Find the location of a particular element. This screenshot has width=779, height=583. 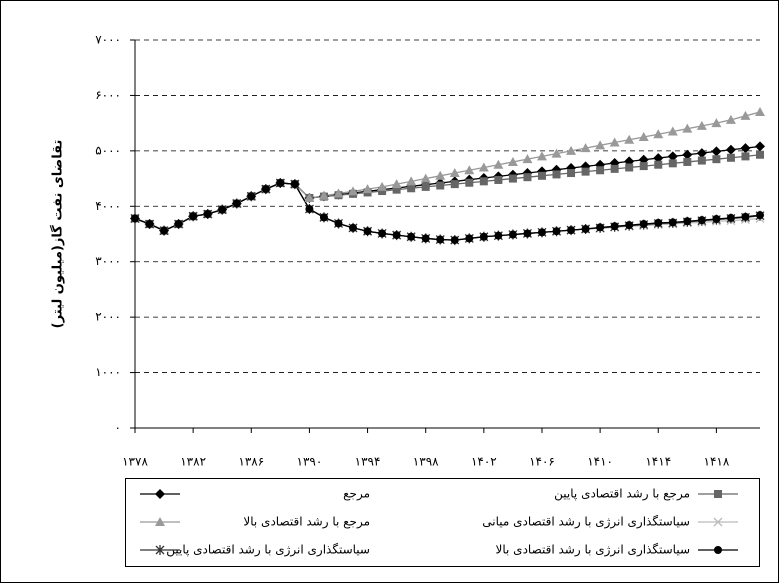

x-tick-label: ۱۳۸۶ is located at coordinates (251, 462).